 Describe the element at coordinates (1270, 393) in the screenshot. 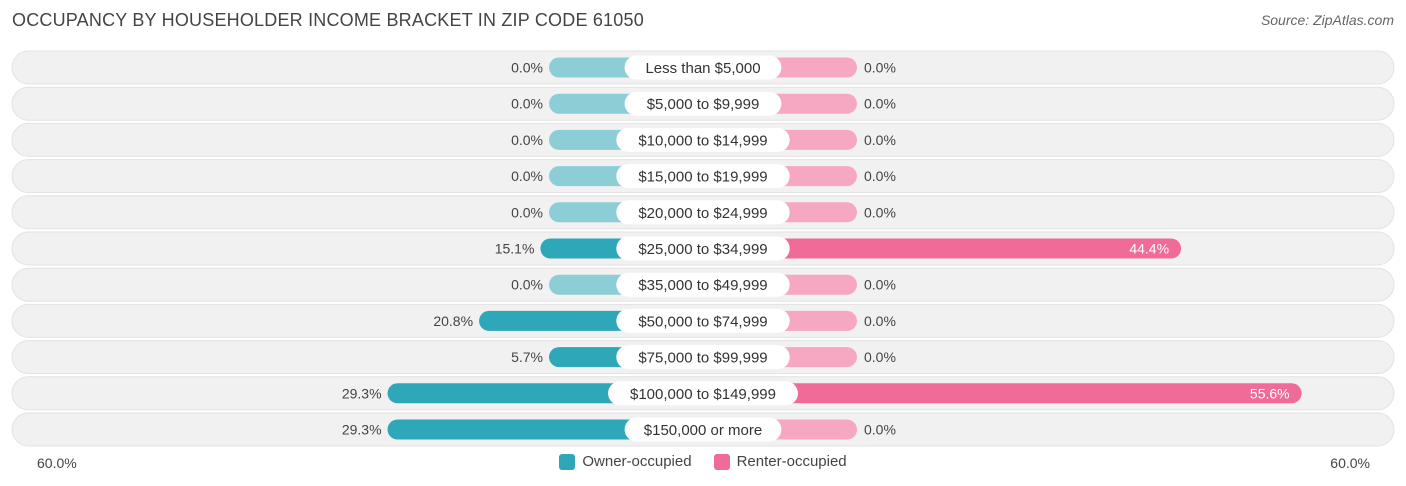

I see `renter-value-label: 55.6%` at that location.